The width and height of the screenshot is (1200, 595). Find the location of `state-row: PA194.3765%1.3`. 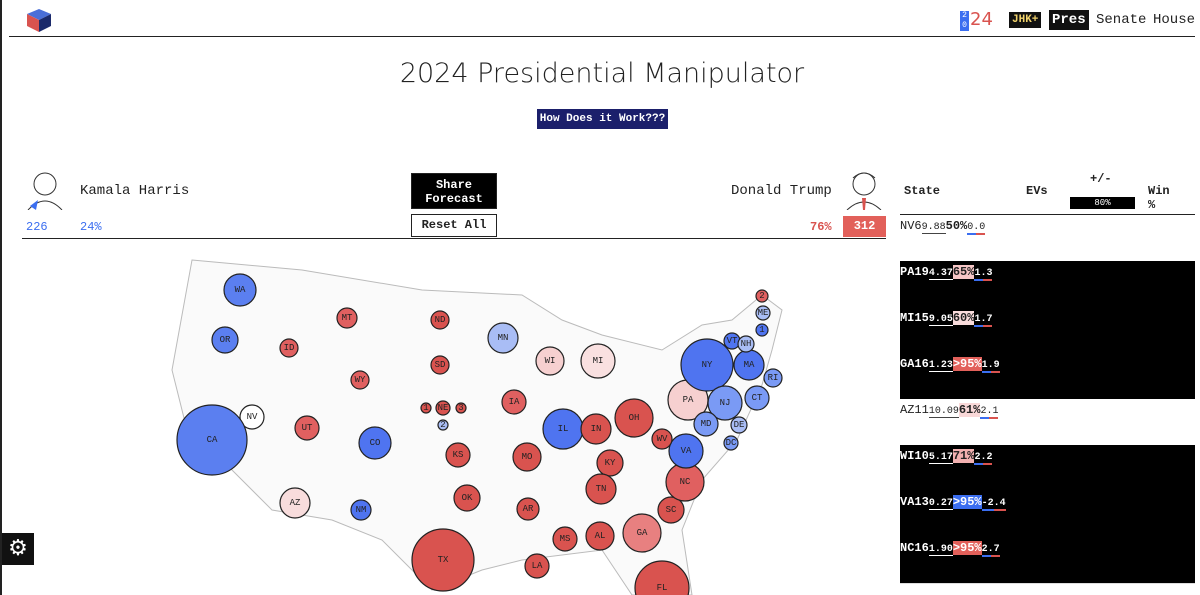

state-row: PA194.3765%1.3 is located at coordinates (1047, 284).